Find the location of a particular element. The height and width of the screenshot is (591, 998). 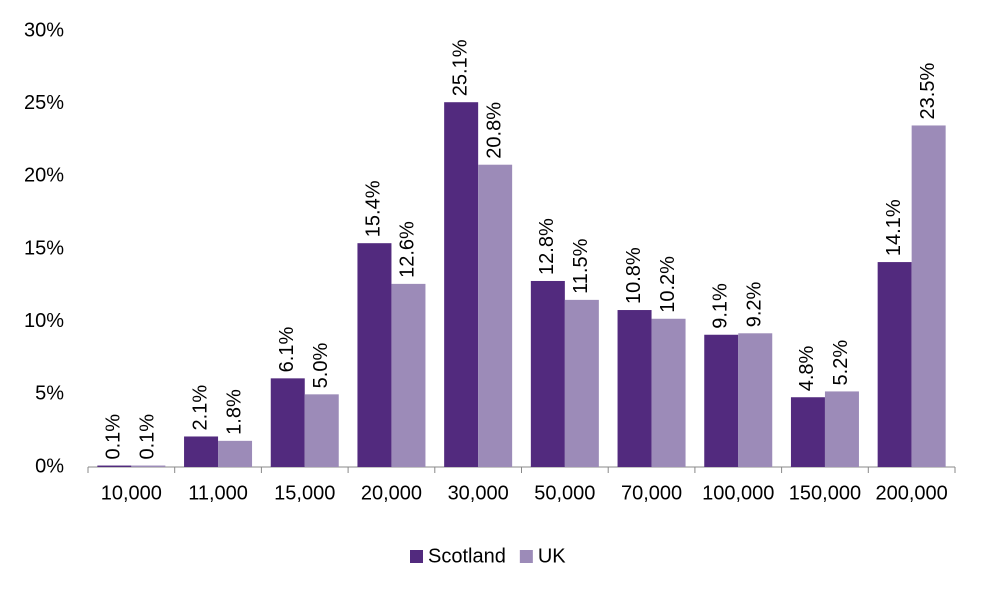

y-tick-label: 25% is located at coordinates (44, 103).